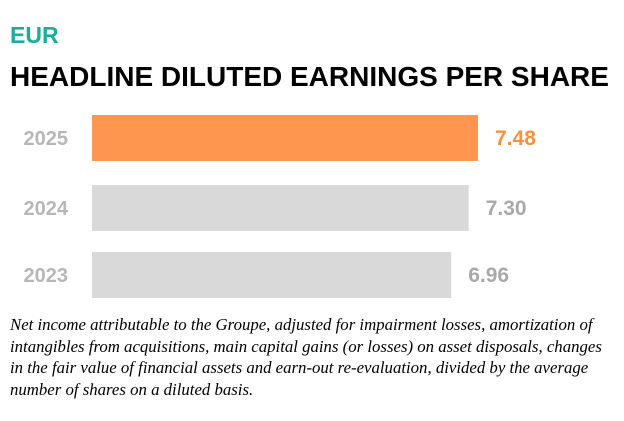  I want to click on value-label-2024: 7.30, so click(506, 208).